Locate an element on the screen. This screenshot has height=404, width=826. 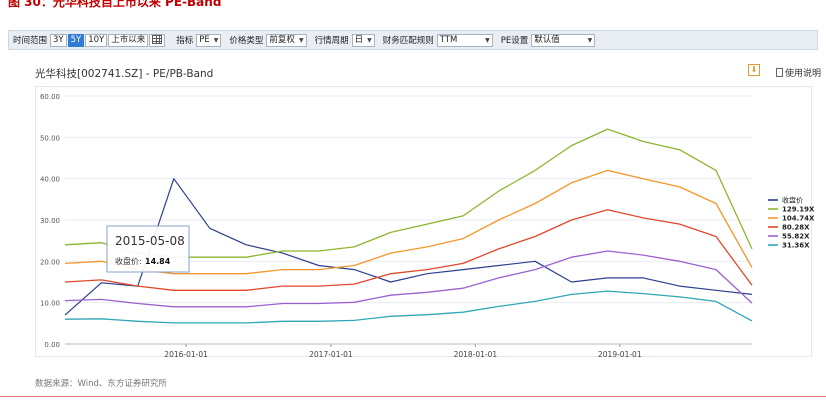
y-tick-label: 60.00 is located at coordinates (50, 97).